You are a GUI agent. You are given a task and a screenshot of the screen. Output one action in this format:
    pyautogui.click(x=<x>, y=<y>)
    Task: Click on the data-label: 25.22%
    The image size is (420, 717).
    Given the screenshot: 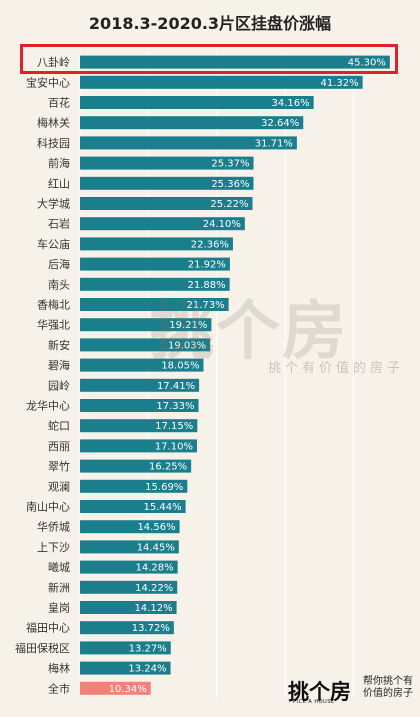 What is the action you would take?
    pyautogui.click(x=229, y=204)
    